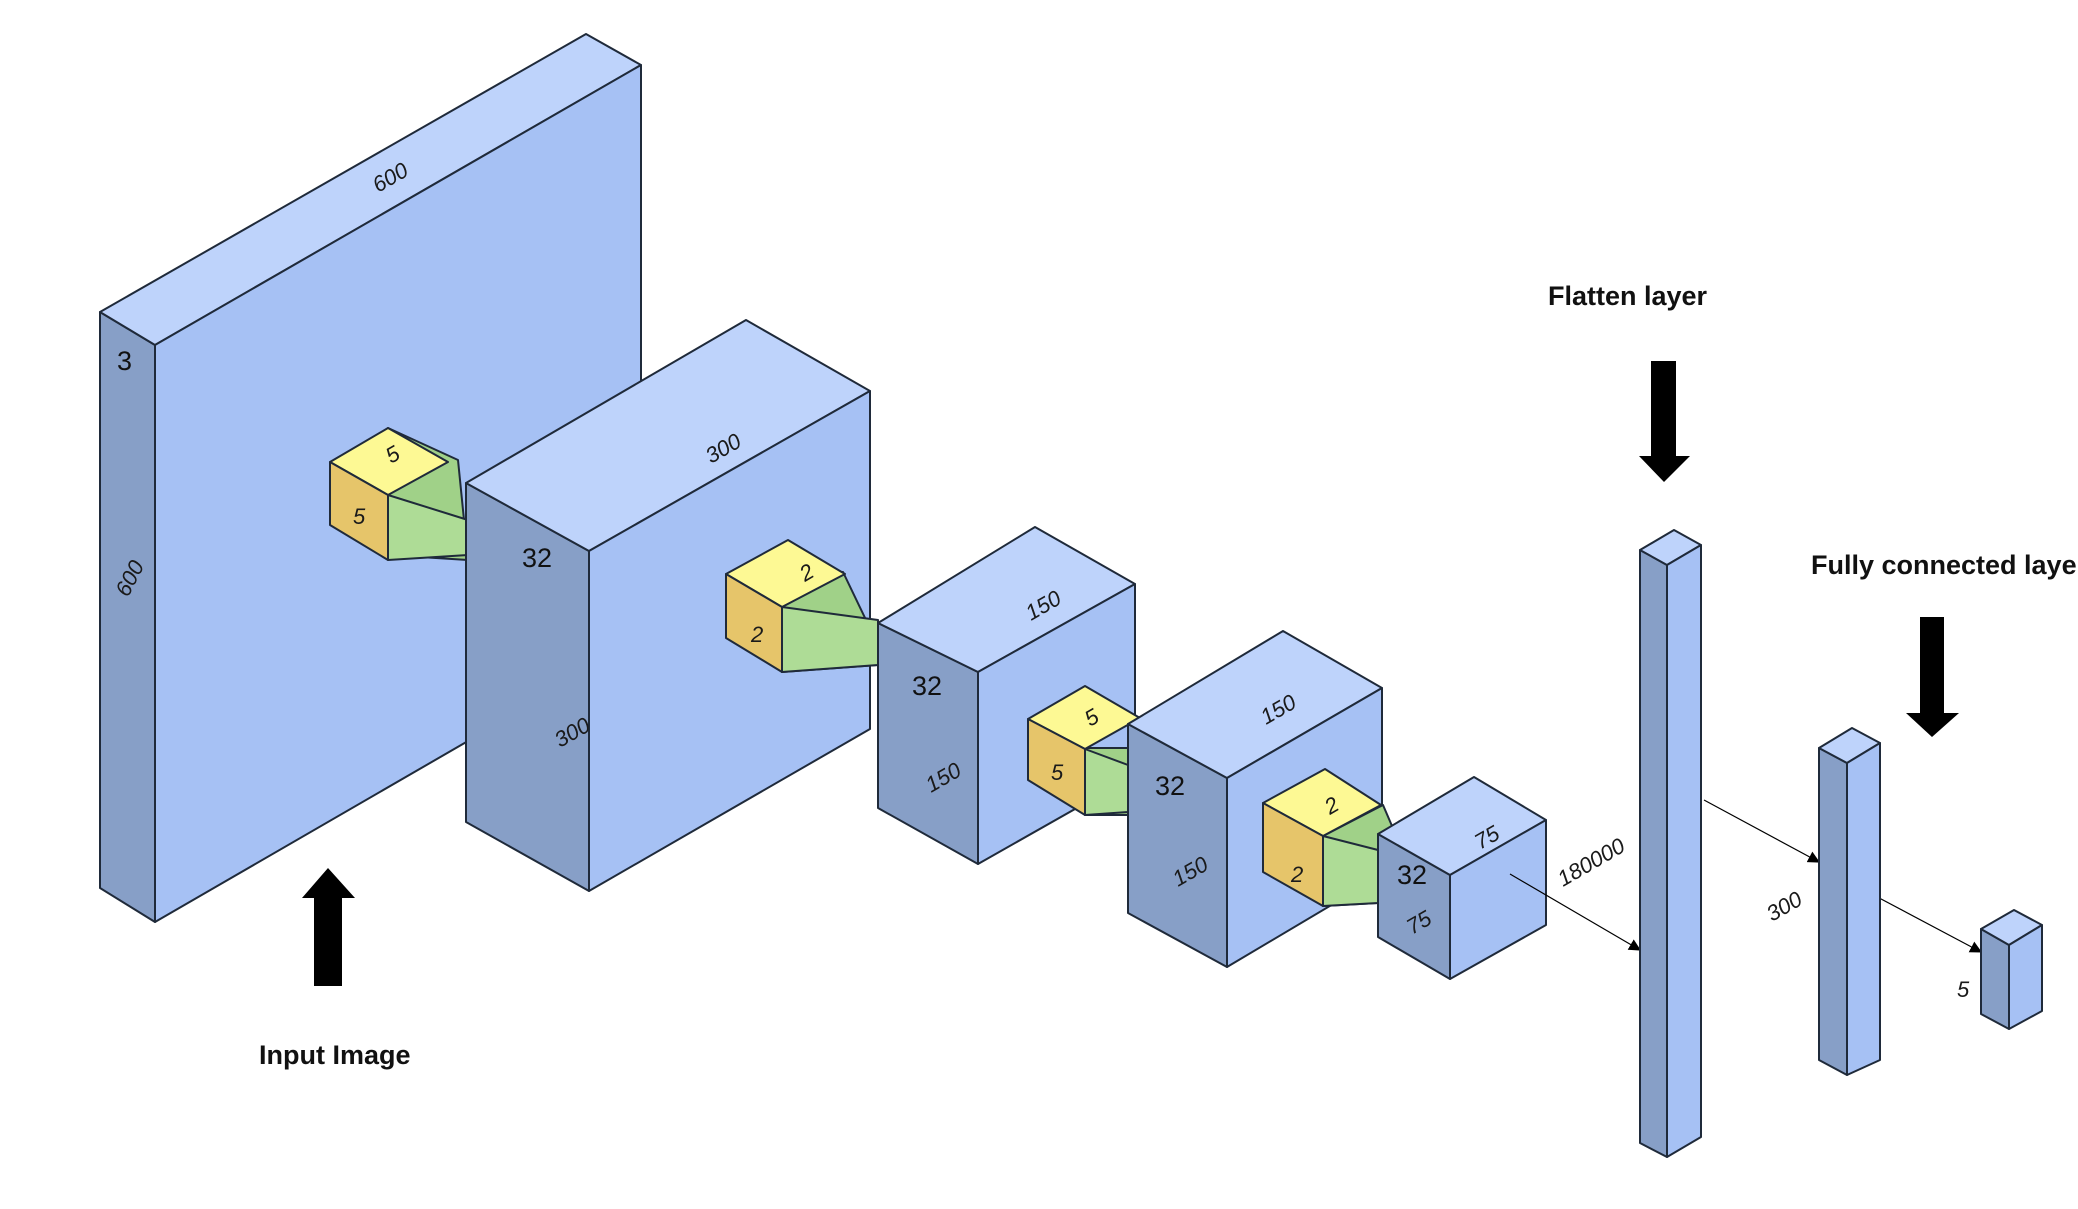 Image resolution: width=2078 pixels, height=1209 pixels. Describe the element at coordinates (927, 686) in the screenshot. I see `pool1-layer-depth-label: 32` at that location.